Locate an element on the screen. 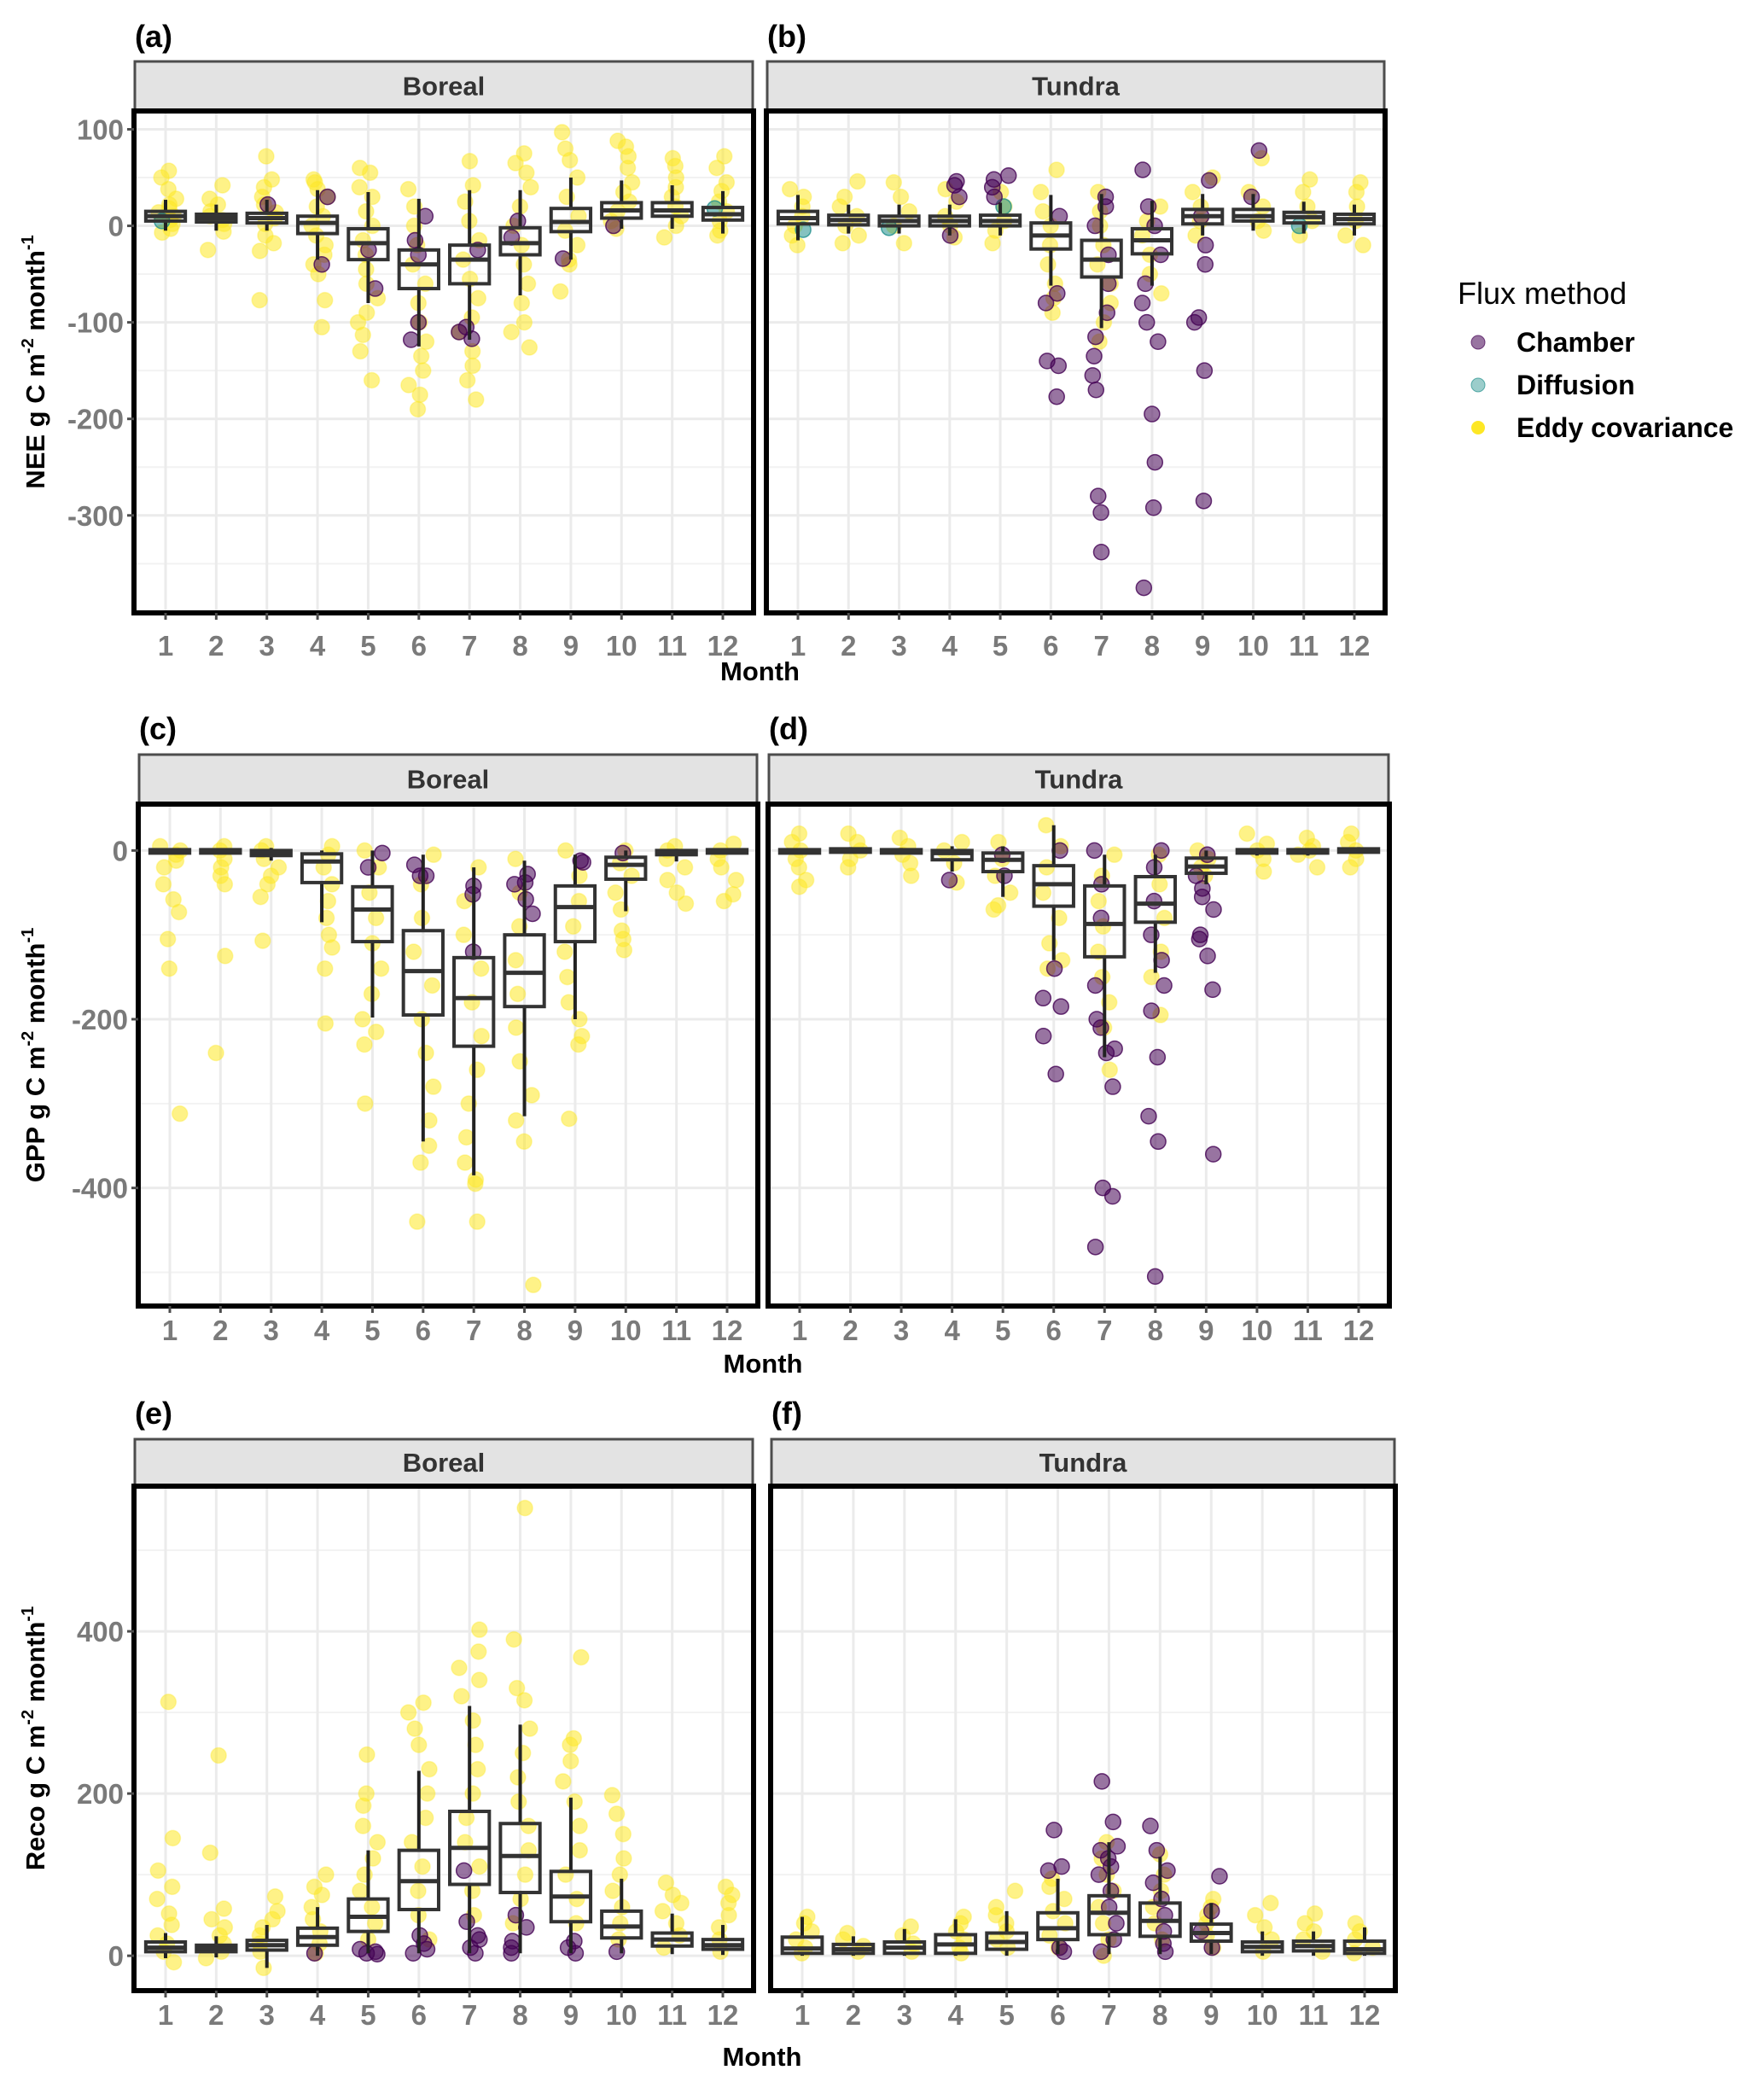 The image size is (1764, 2076). y-axis-title-unit: month is located at coordinates (35, 987).